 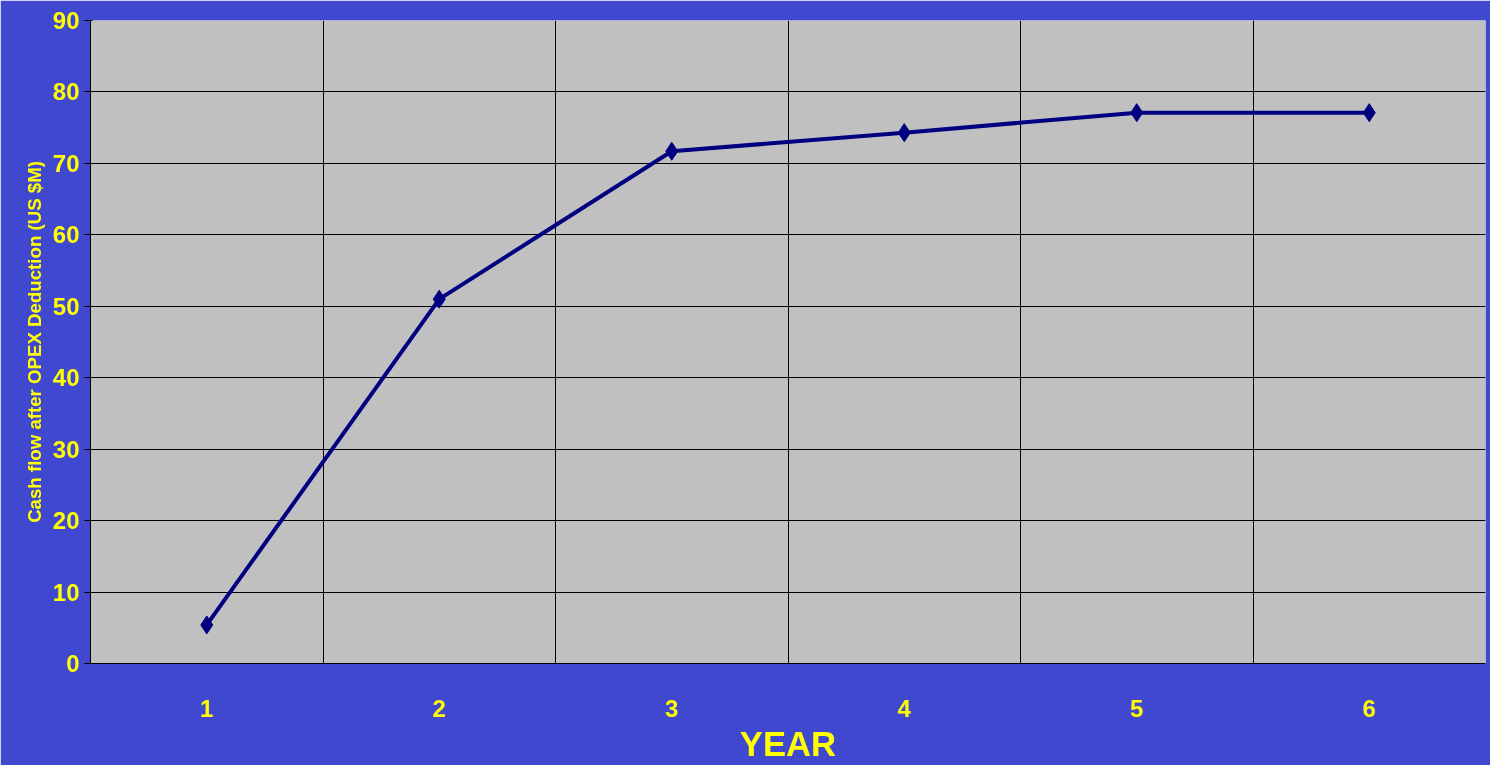 What do you see at coordinates (66, 378) in the screenshot?
I see `y-tick-label: 40` at bounding box center [66, 378].